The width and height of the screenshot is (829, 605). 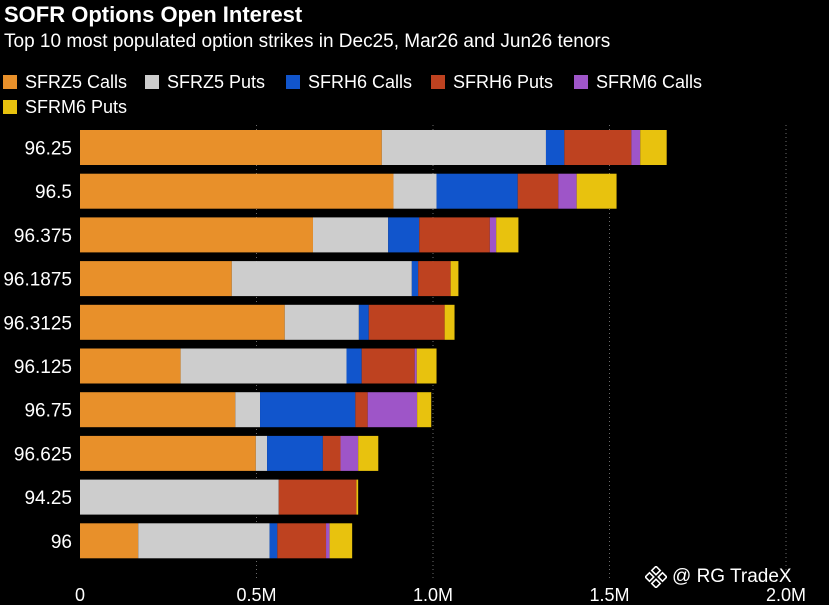 I want to click on y-tick-label: 96.1875, so click(x=37, y=280).